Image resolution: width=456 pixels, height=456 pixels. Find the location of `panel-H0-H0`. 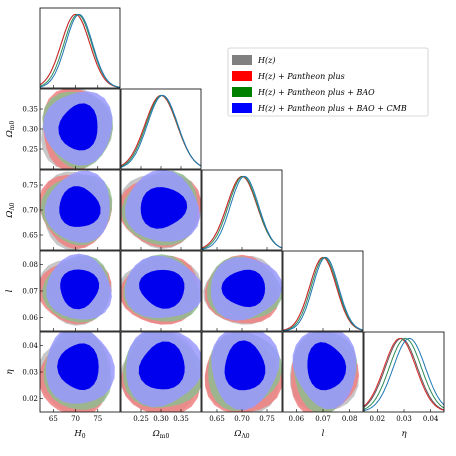

panel-H0-H0 is located at coordinates (80, 48).